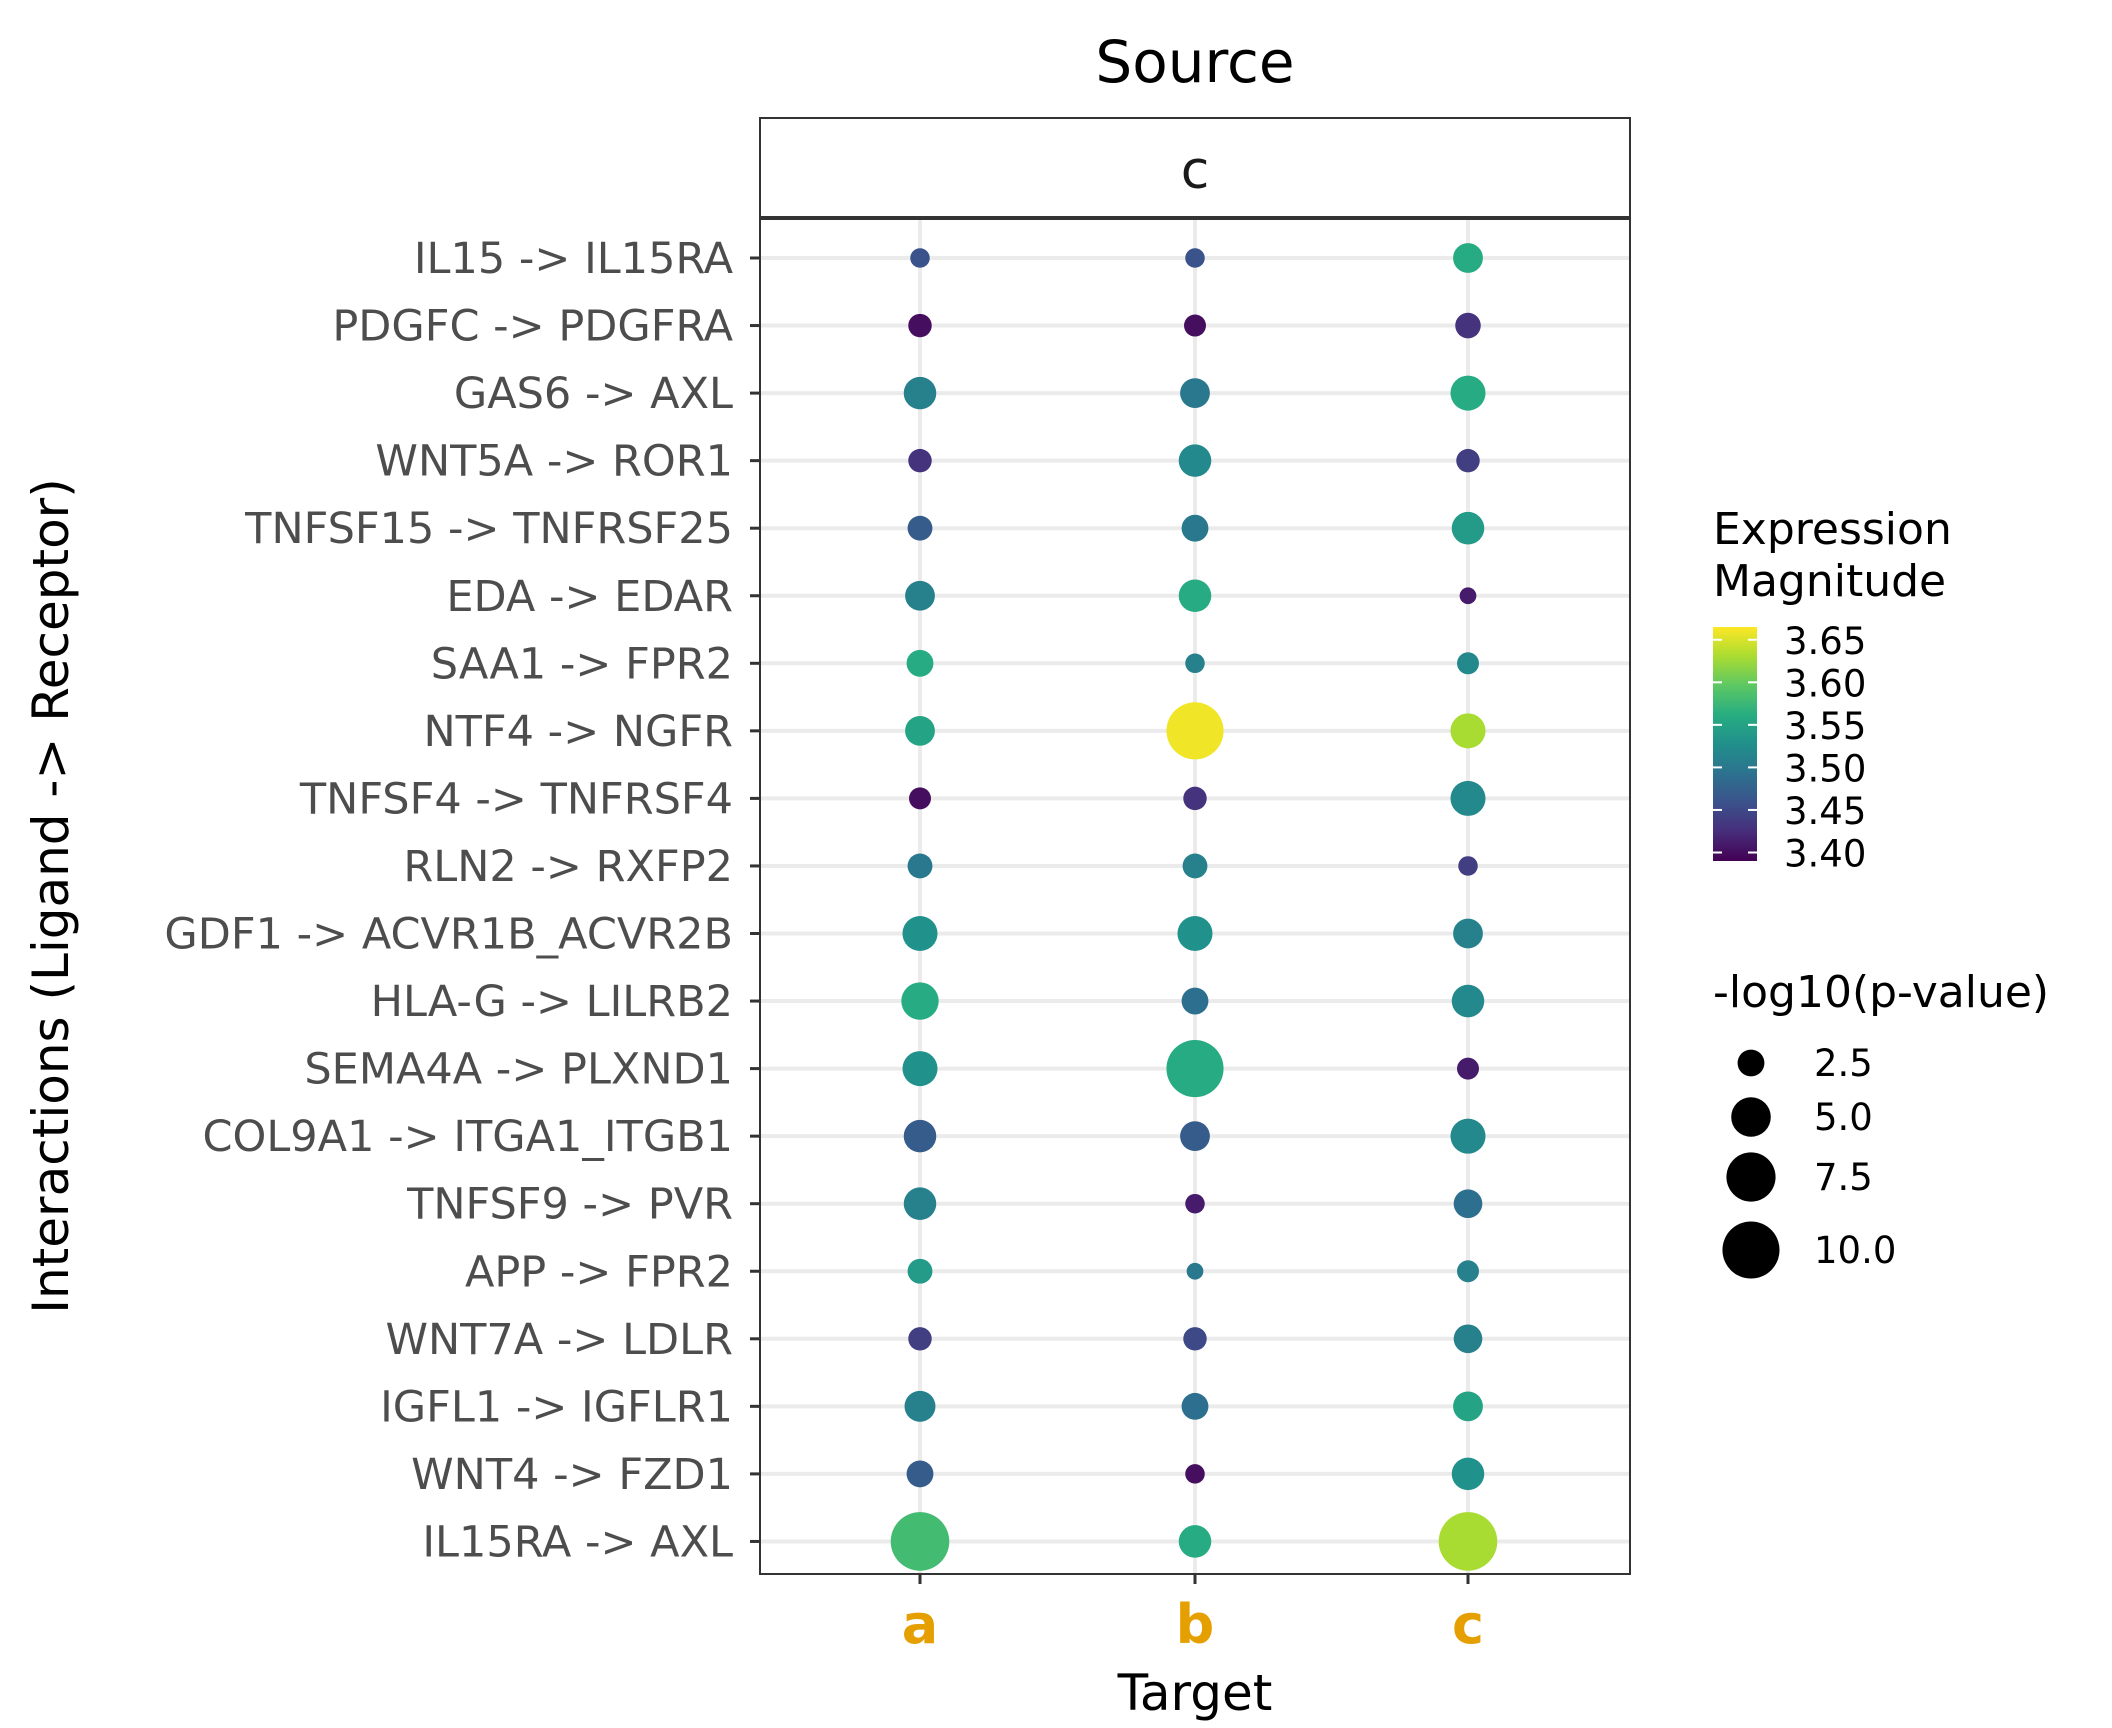 The height and width of the screenshot is (1728, 2112). Describe the element at coordinates (1832, 529) in the screenshot. I see `color-legend-title-line1: Expression` at that location.